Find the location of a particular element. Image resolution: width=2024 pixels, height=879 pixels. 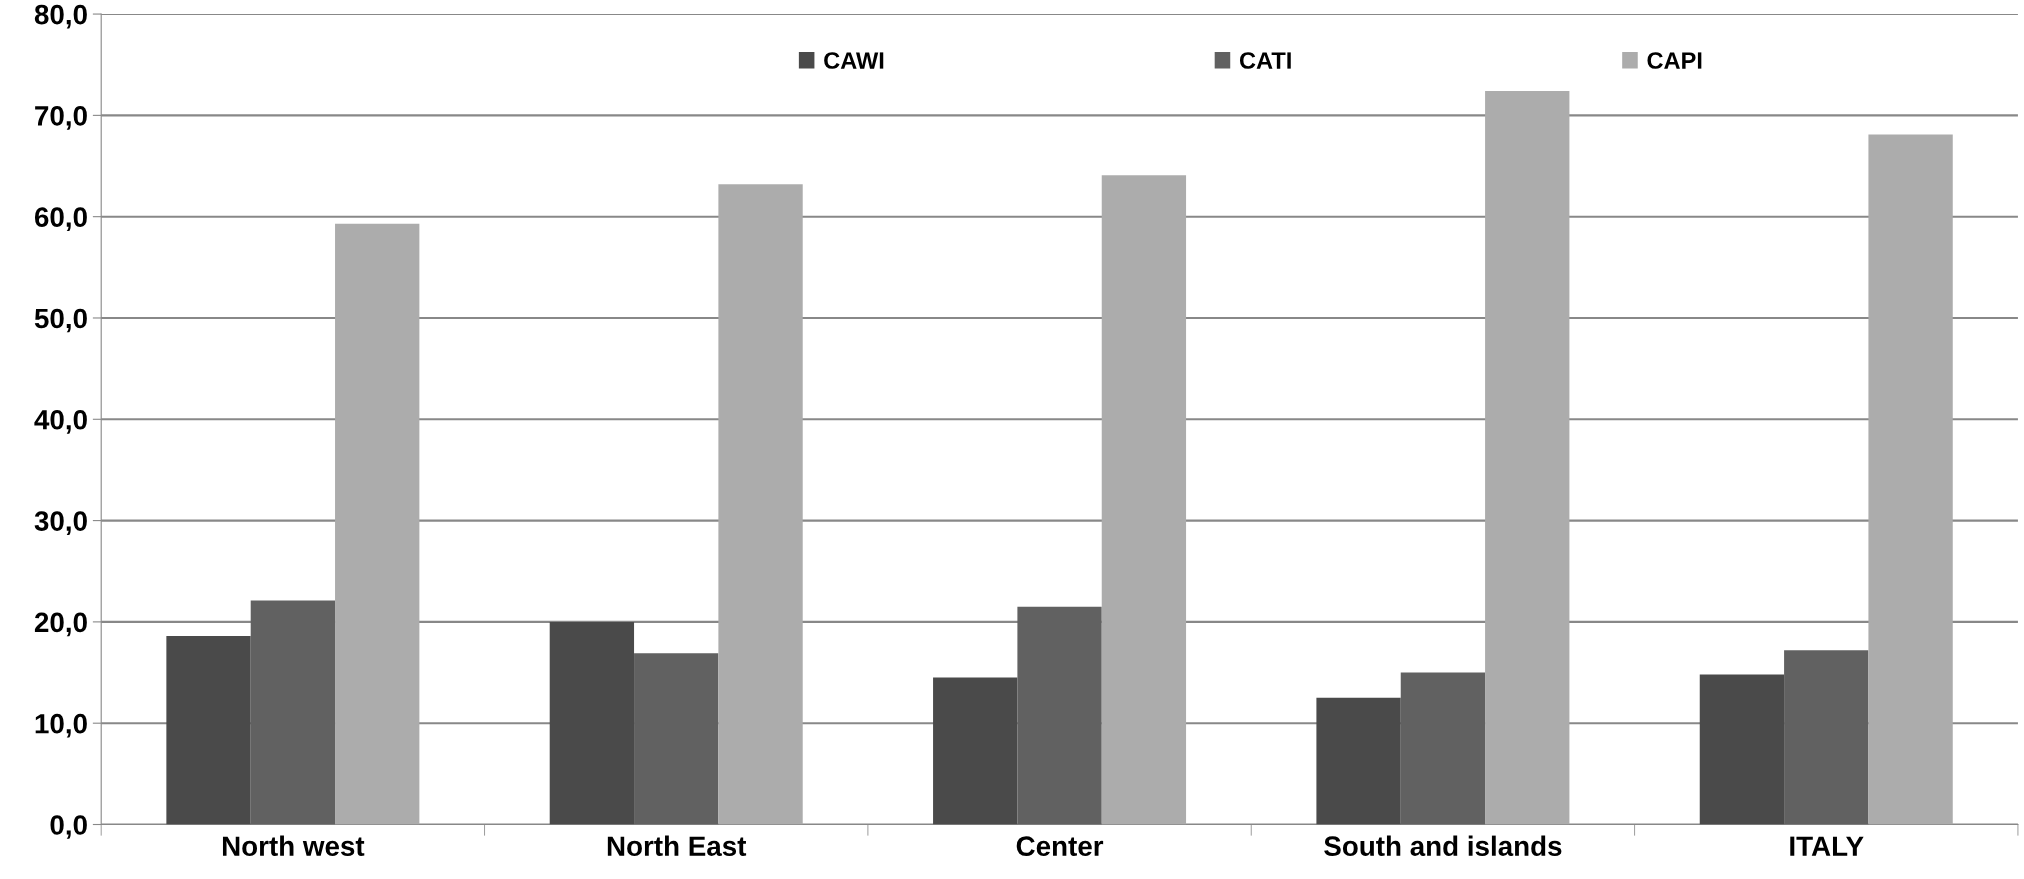

legend-label: CAPI is located at coordinates (1674, 60).